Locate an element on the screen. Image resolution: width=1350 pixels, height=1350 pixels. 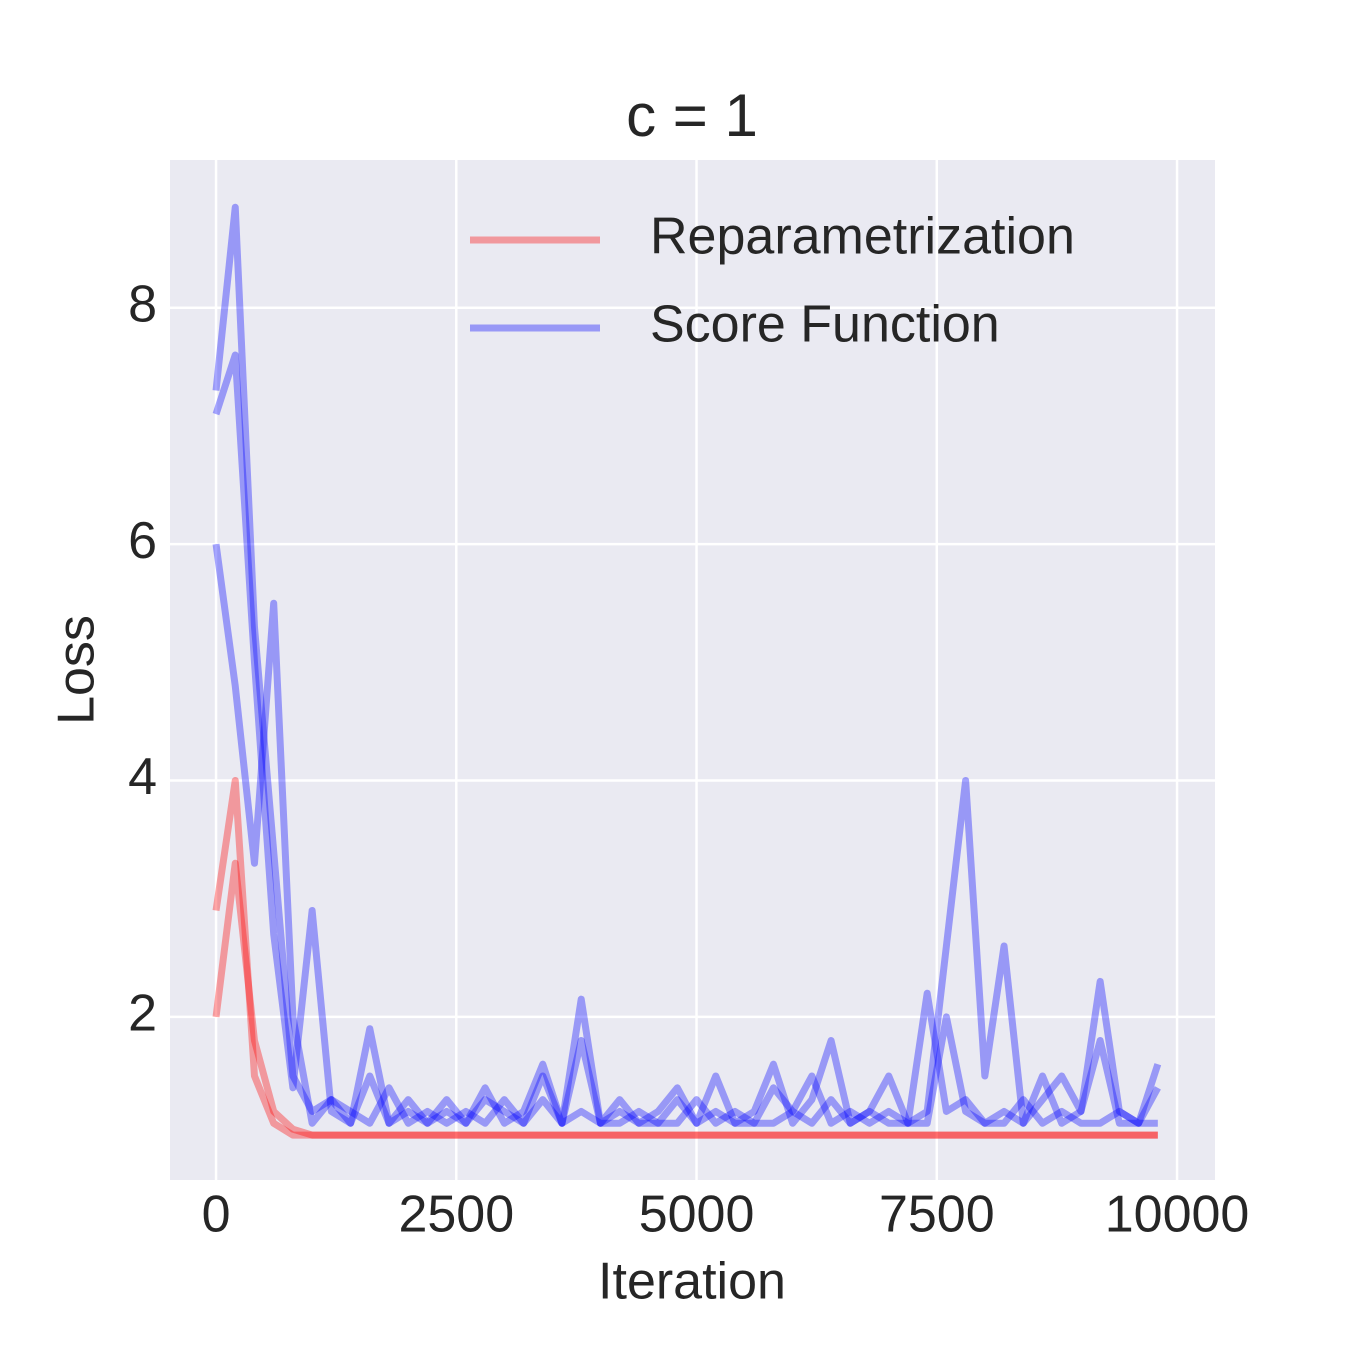
loss-line is located at coordinates (685, 999).